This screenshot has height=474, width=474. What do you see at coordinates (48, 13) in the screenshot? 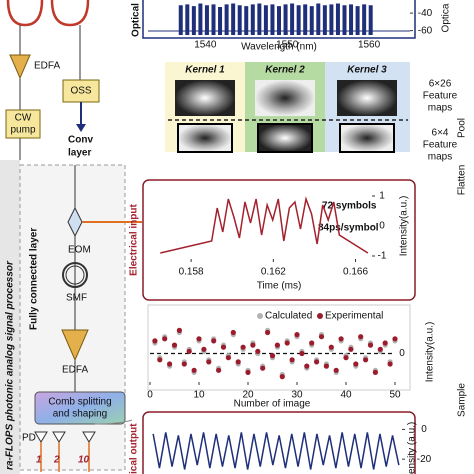
I see `fiber-loop` at bounding box center [48, 13].